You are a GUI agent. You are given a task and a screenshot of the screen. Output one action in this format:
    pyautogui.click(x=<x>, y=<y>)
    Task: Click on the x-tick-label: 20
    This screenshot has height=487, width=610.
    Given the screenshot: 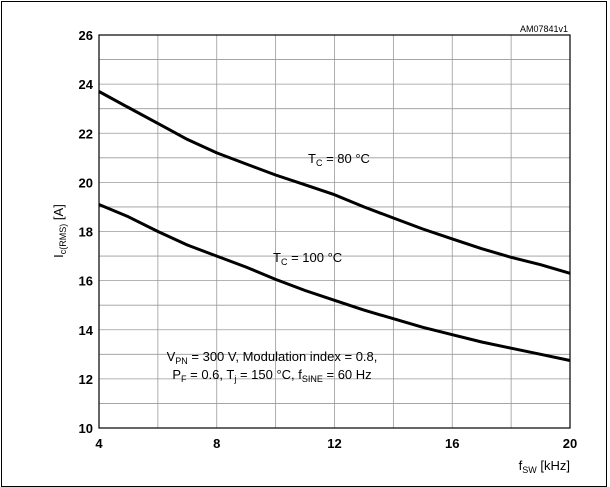 What is the action you would take?
    pyautogui.click(x=570, y=443)
    